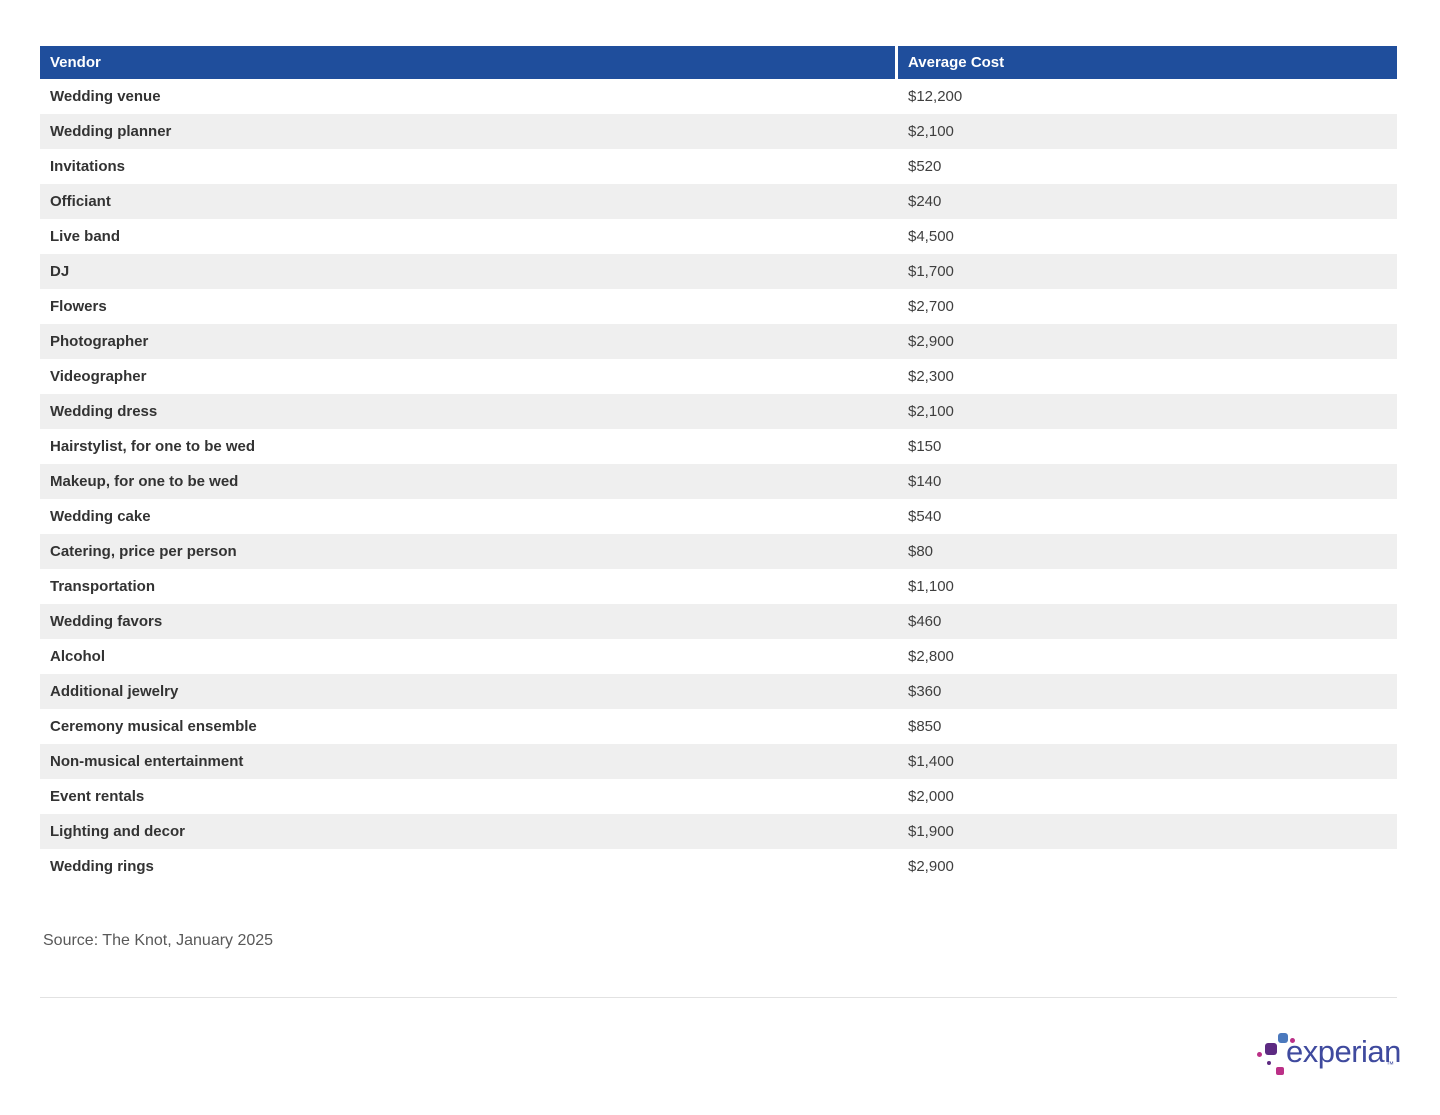 Image resolution: width=1440 pixels, height=1115 pixels. I want to click on vendor-cell: Catering, price per person, so click(143, 551).